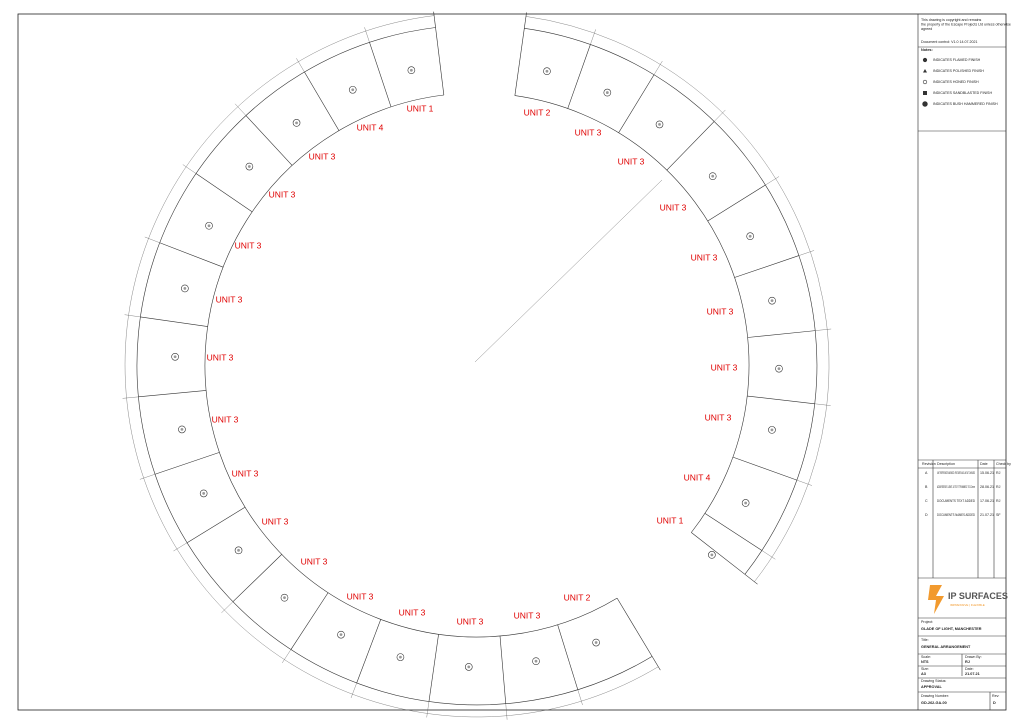 The image size is (1024, 724). Describe the element at coordinates (926, 473) in the screenshot. I see `revision-cell: A` at that location.